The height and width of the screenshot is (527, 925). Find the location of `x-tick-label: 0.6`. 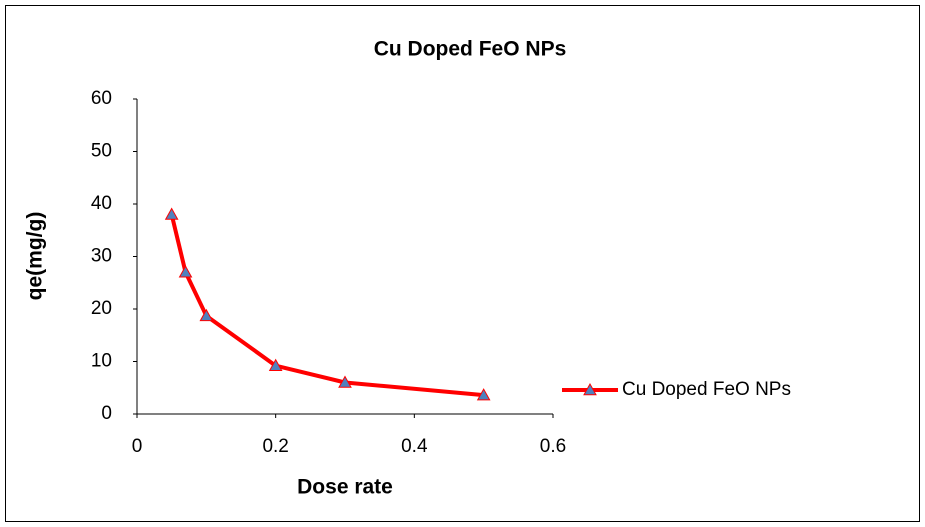

x-tick-label: 0.6 is located at coordinates (553, 446).